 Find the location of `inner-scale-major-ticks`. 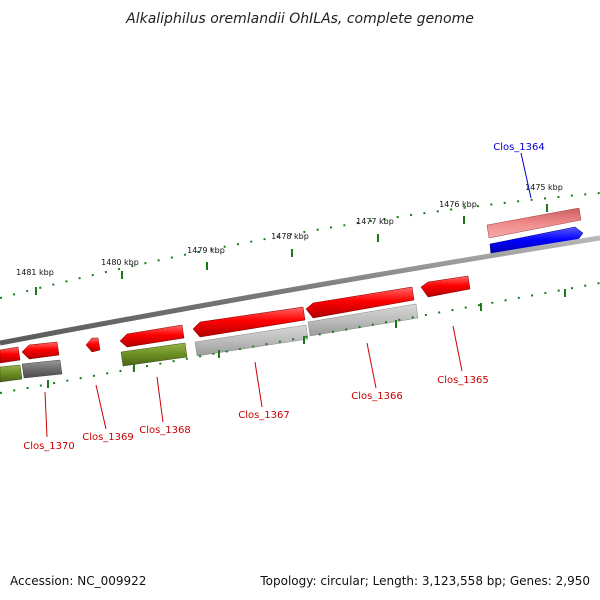

inner-scale-major-ticks is located at coordinates (306, 338).